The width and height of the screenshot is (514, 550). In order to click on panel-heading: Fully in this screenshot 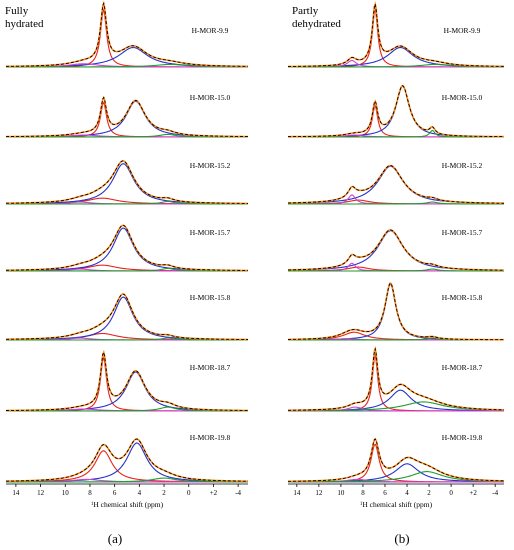, I will do `click(17, 11)`.